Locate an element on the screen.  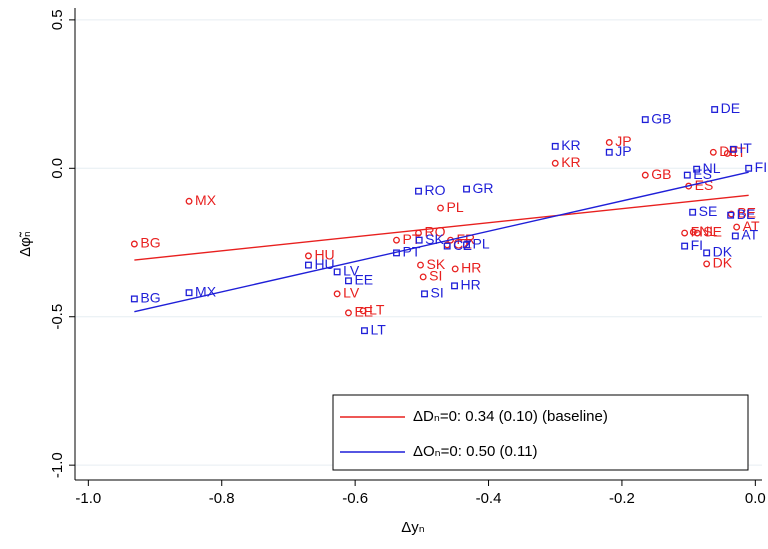
y-tick-label: 0.5 is located at coordinates (57, 19).